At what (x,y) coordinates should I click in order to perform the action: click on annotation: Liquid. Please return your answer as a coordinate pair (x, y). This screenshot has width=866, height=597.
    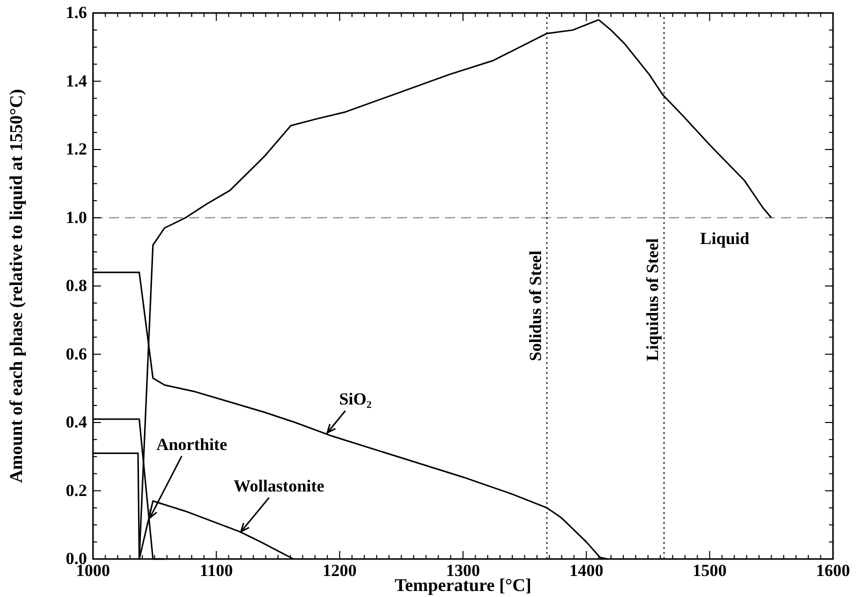
    Looking at the image, I should click on (725, 238).